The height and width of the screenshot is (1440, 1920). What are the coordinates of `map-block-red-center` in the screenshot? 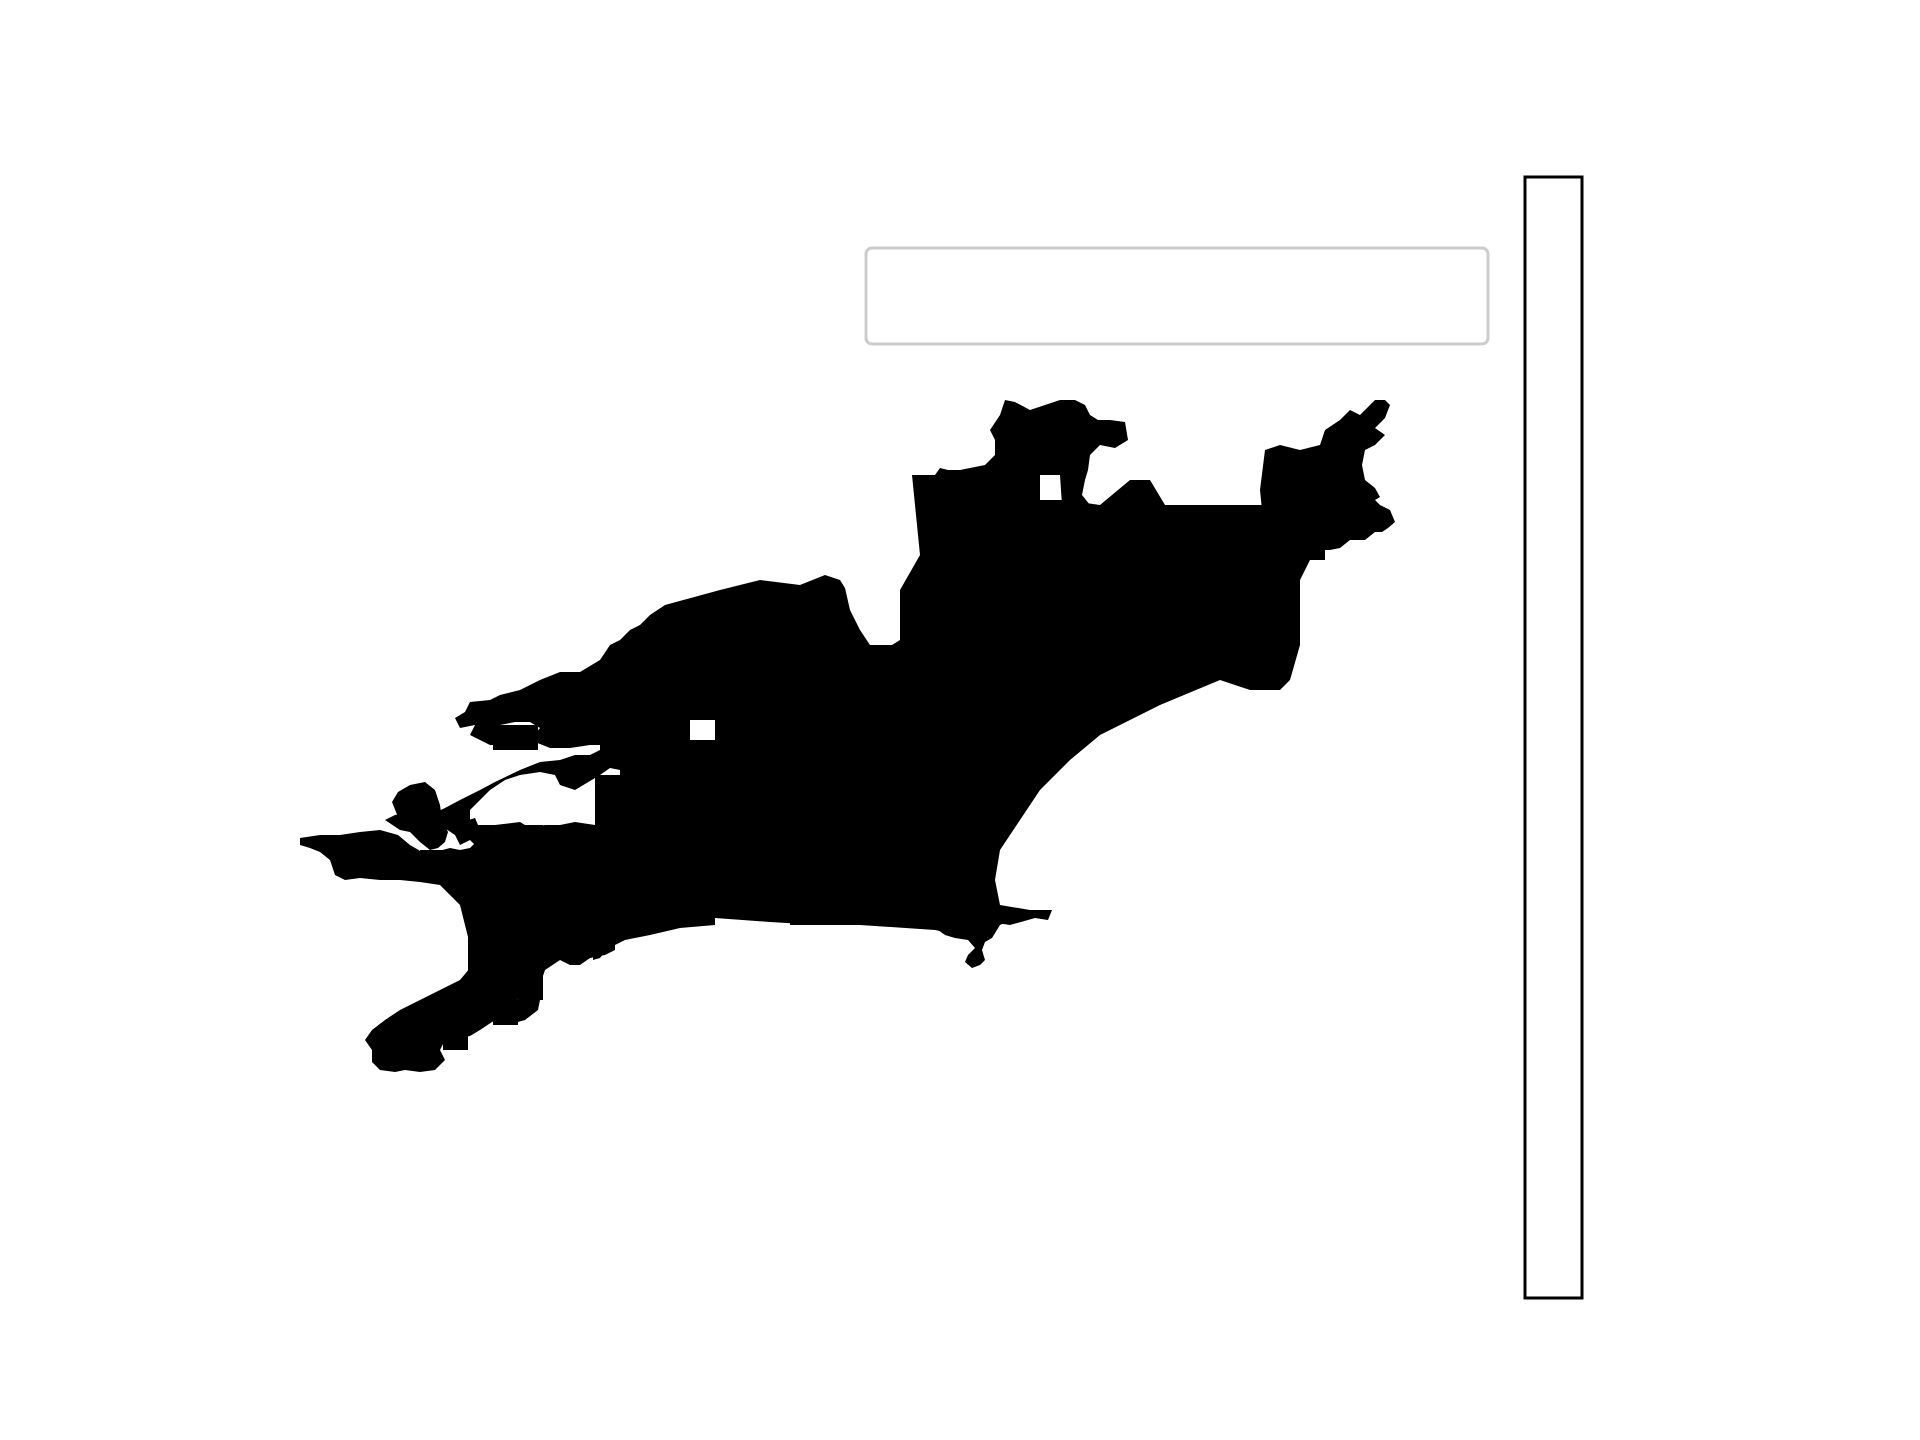 It's located at (950, 737).